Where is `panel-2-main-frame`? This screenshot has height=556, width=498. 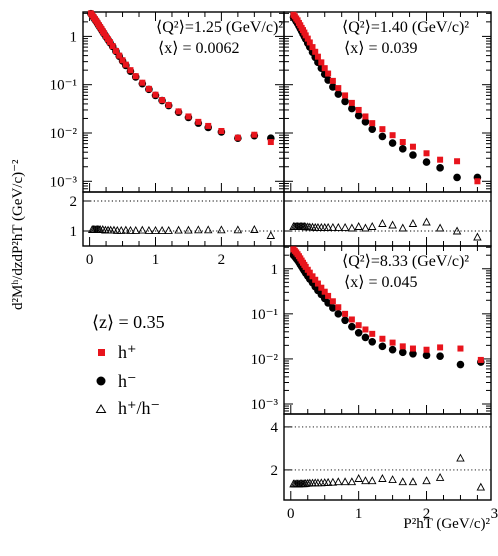 panel-2-main-frame is located at coordinates (387, 102).